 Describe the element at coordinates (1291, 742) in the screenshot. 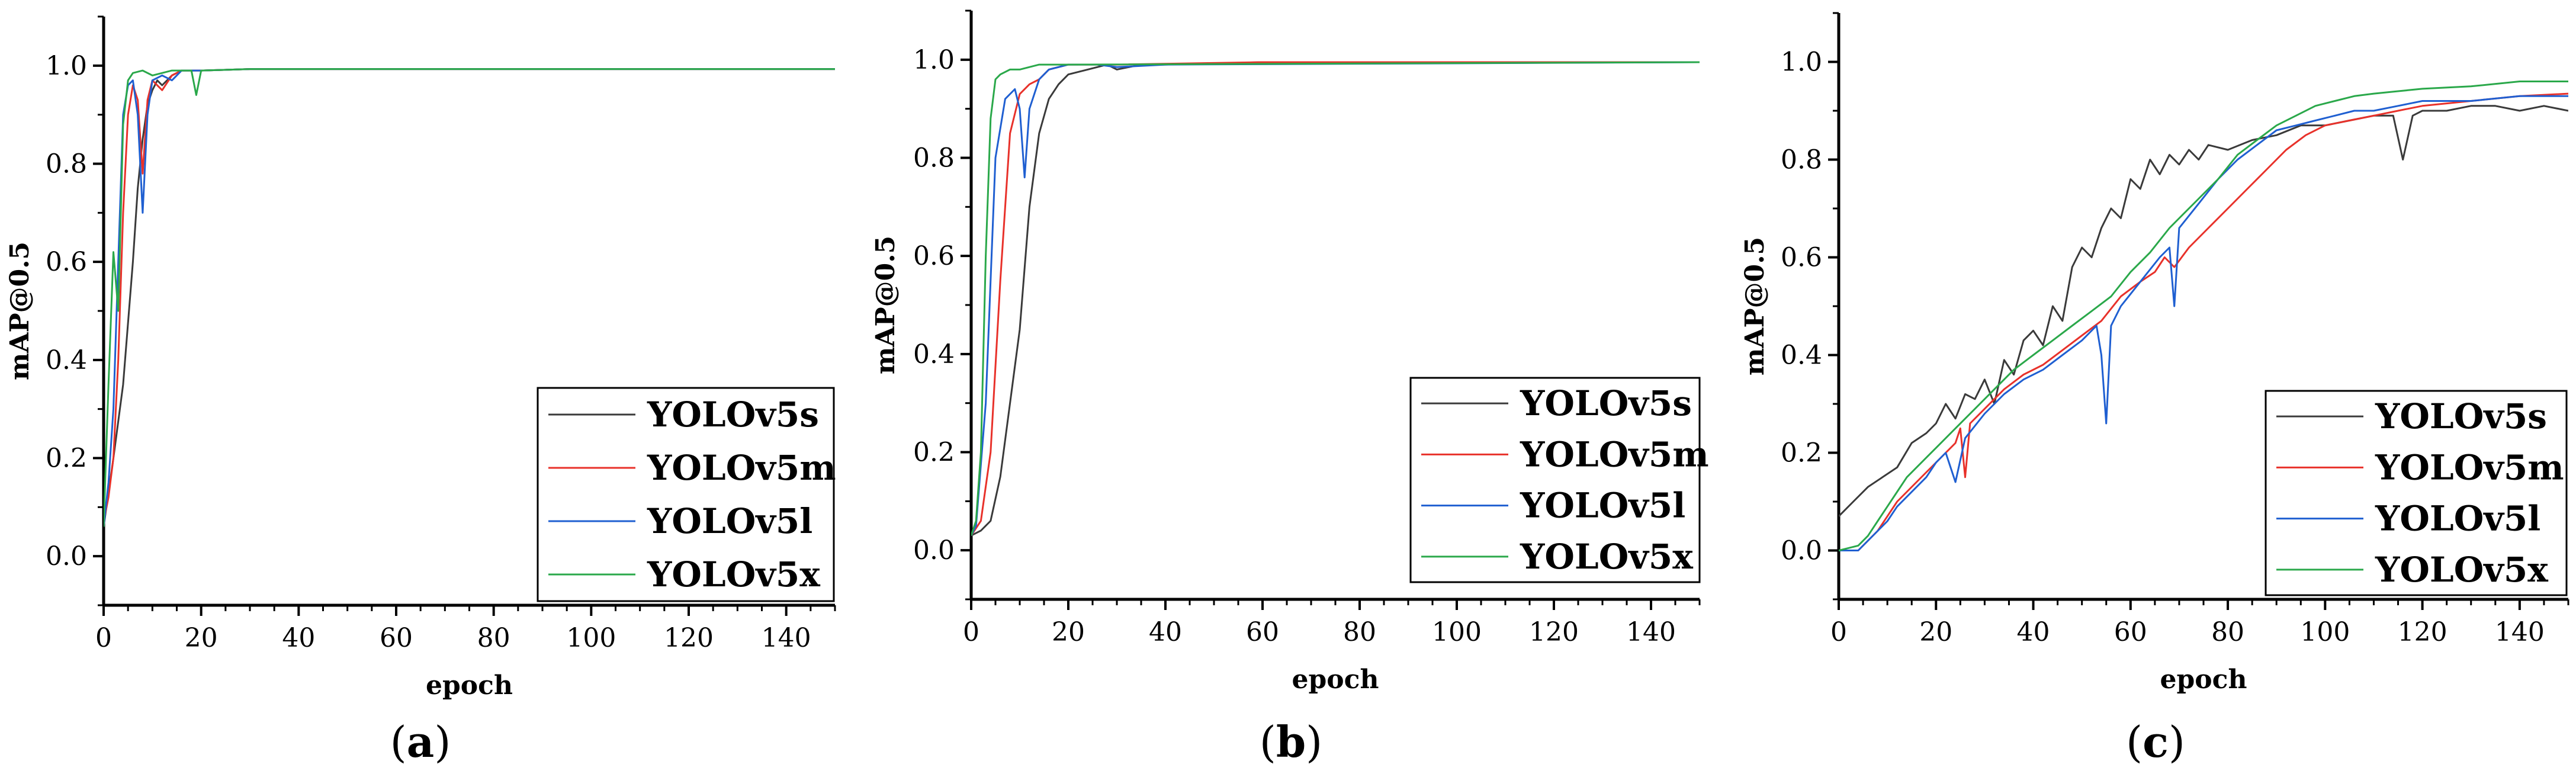

I see `panel-label: (b)` at that location.